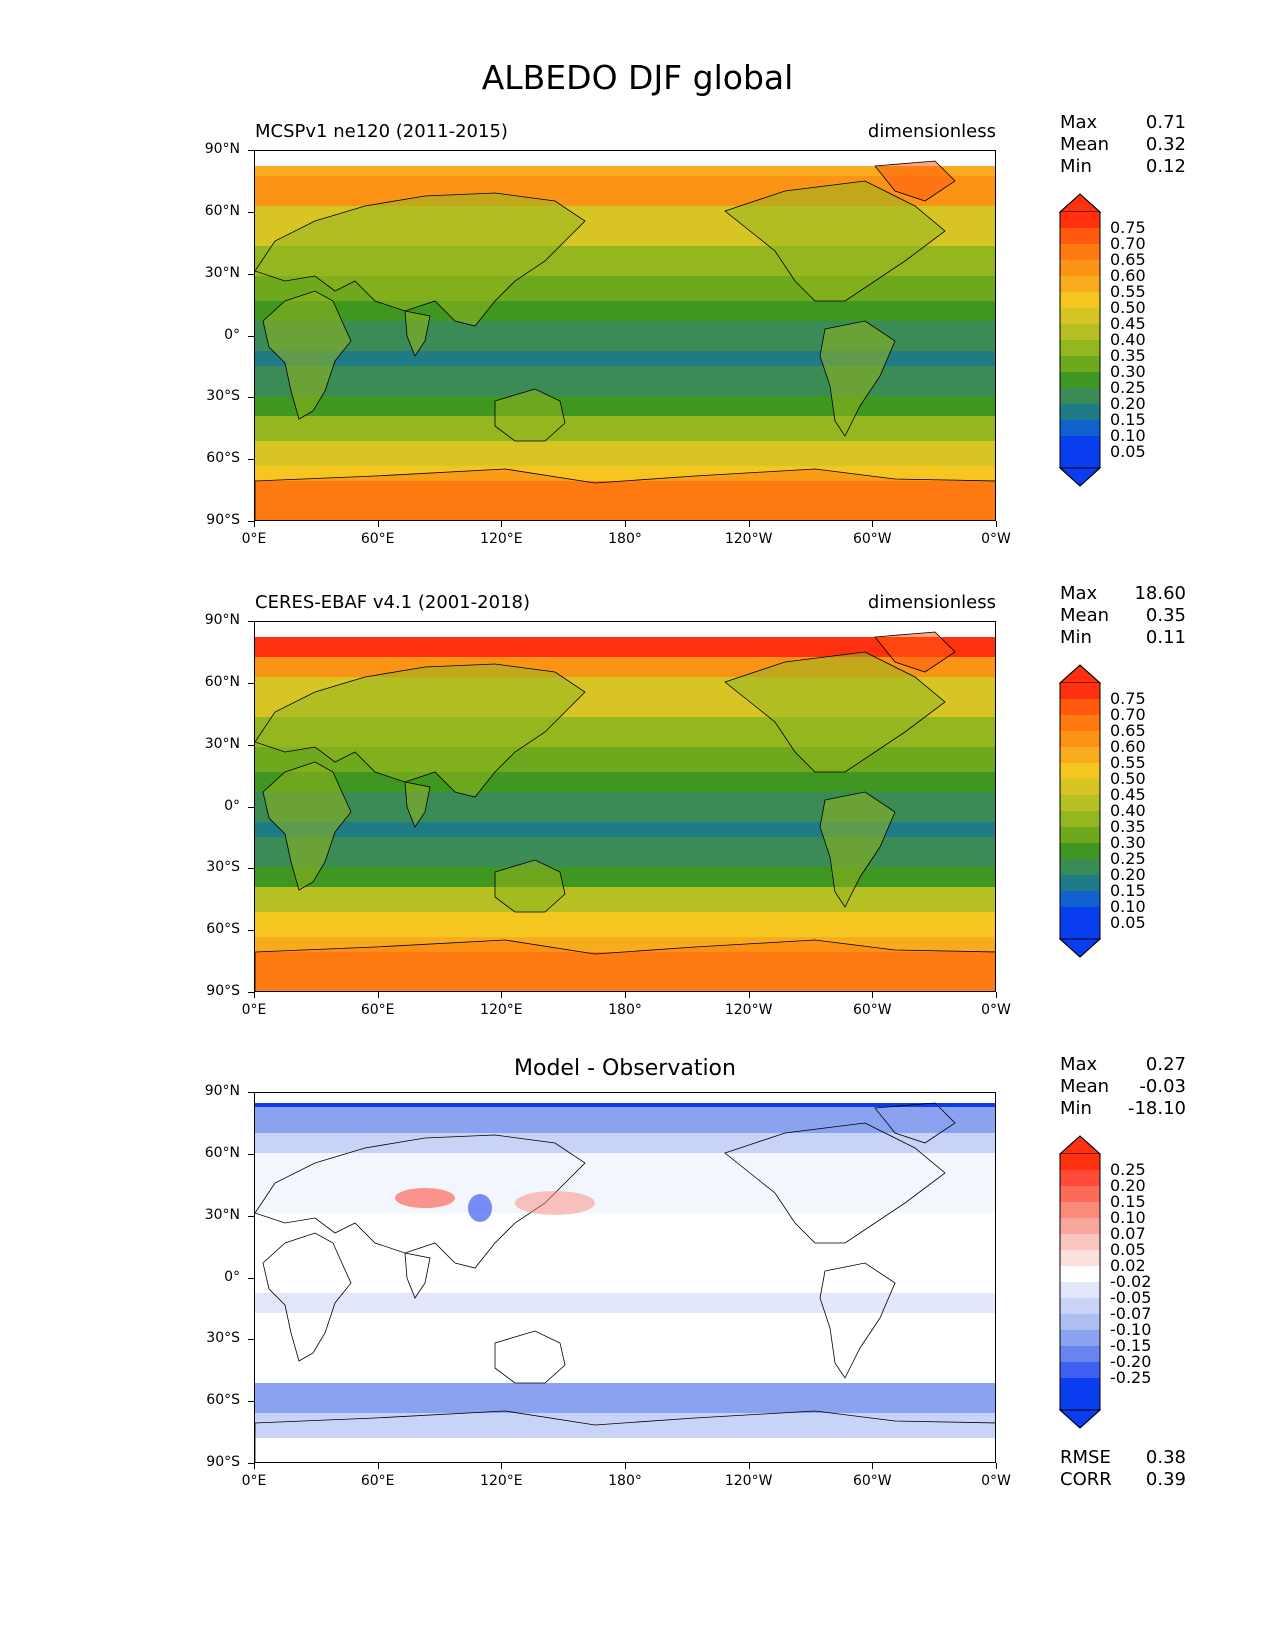 The width and height of the screenshot is (1275, 1650). Describe the element at coordinates (1128, 858) in the screenshot. I see `colorbar-tick-label: 0.25` at that location.